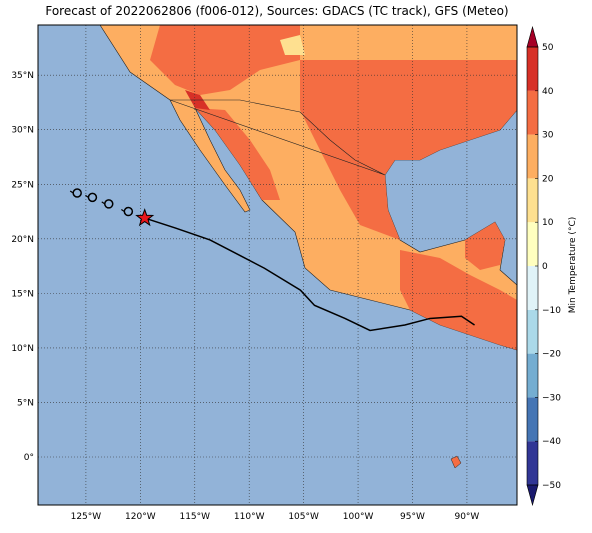  I want to click on colorbar-tick-label: 10, so click(548, 223).